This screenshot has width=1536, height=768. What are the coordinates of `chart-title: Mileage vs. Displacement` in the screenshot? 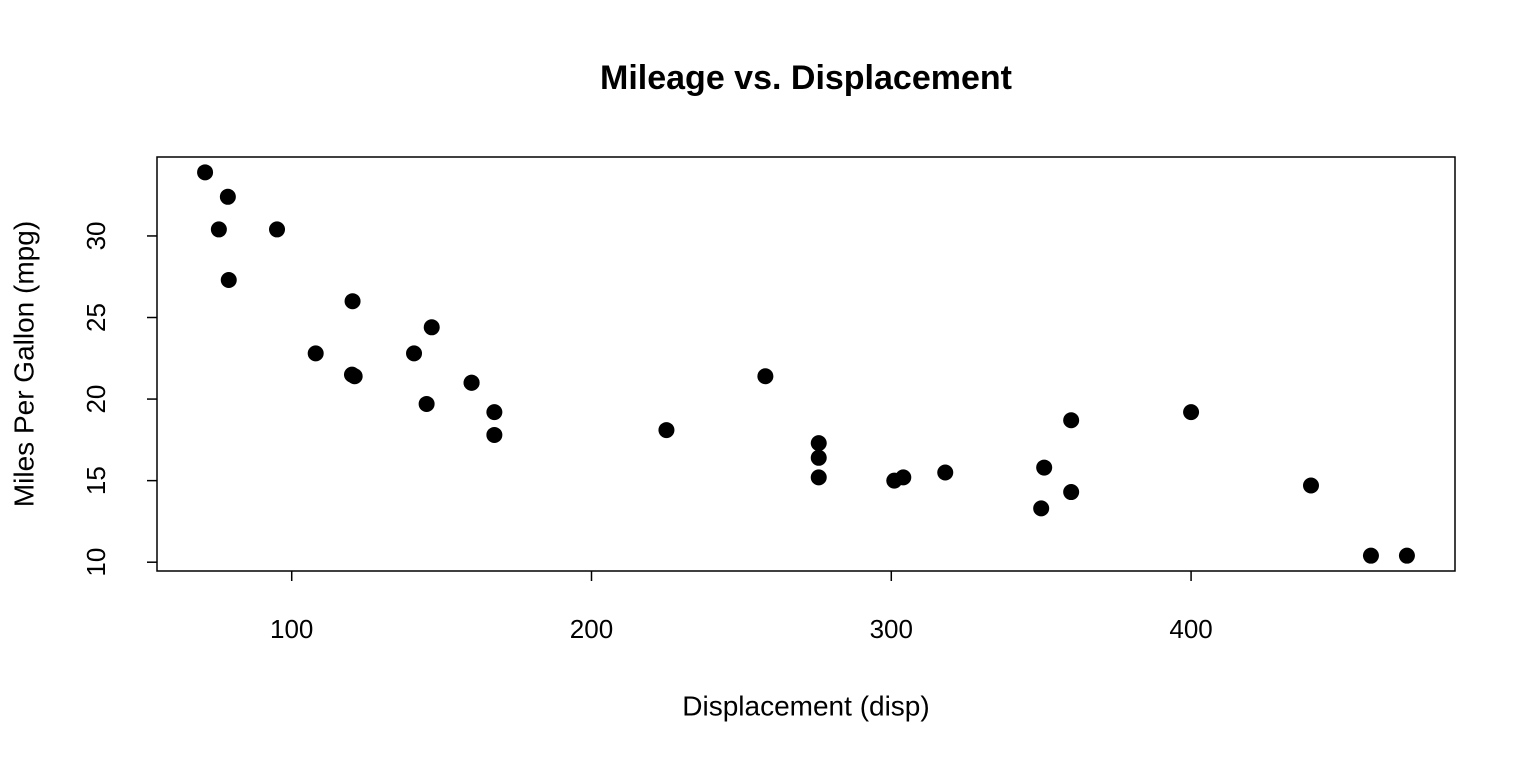 It's located at (806, 78).